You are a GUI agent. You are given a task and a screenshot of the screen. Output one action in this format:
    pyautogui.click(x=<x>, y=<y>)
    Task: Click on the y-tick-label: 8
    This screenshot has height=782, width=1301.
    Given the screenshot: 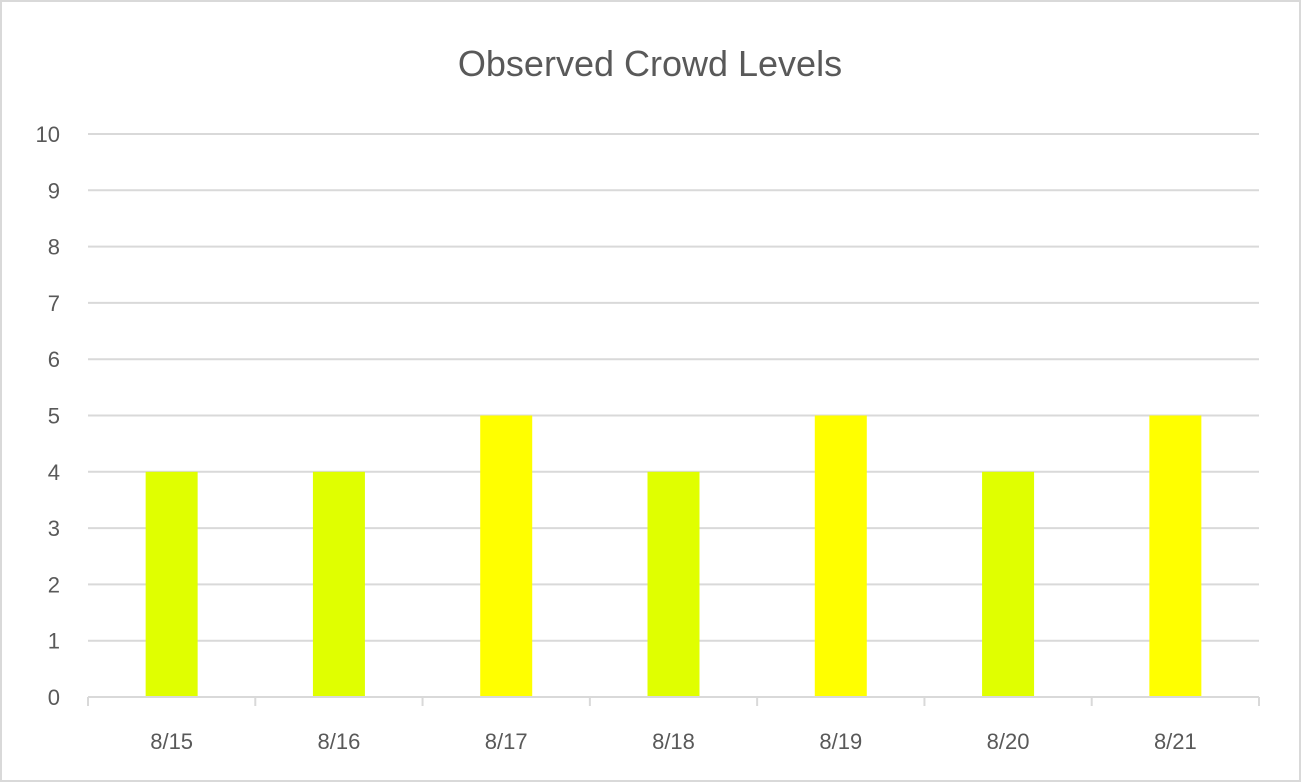 What is the action you would take?
    pyautogui.click(x=54, y=247)
    